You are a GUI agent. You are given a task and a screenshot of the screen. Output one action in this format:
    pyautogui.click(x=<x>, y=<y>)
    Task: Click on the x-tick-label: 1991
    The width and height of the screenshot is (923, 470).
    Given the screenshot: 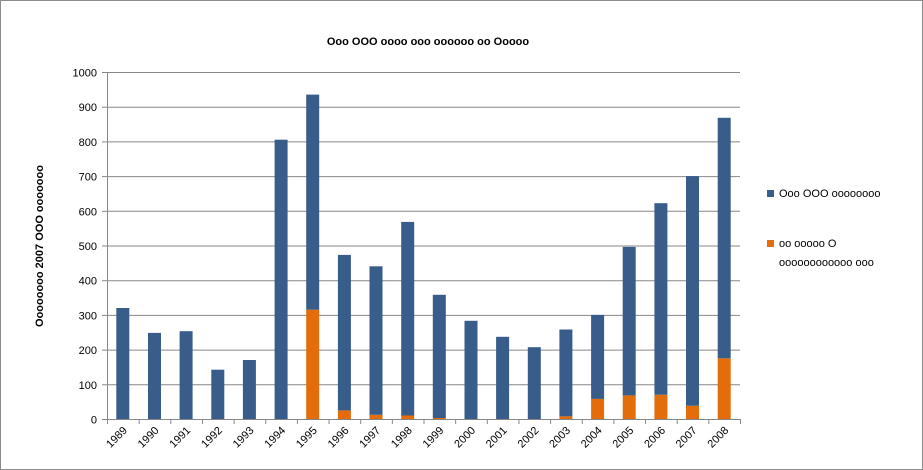 What is the action you would take?
    pyautogui.click(x=180, y=438)
    